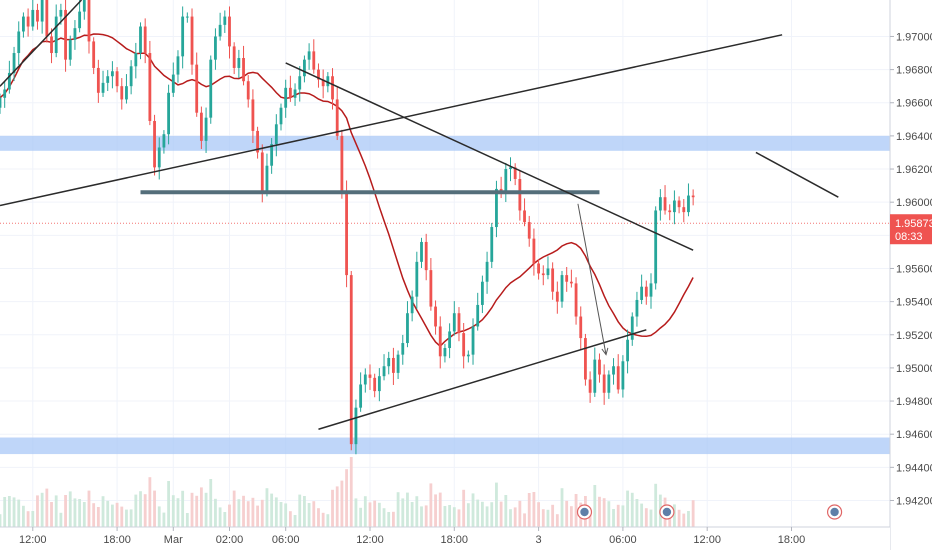  Describe the element at coordinates (623, 540) in the screenshot. I see `x-tick-label: 06:00` at that location.